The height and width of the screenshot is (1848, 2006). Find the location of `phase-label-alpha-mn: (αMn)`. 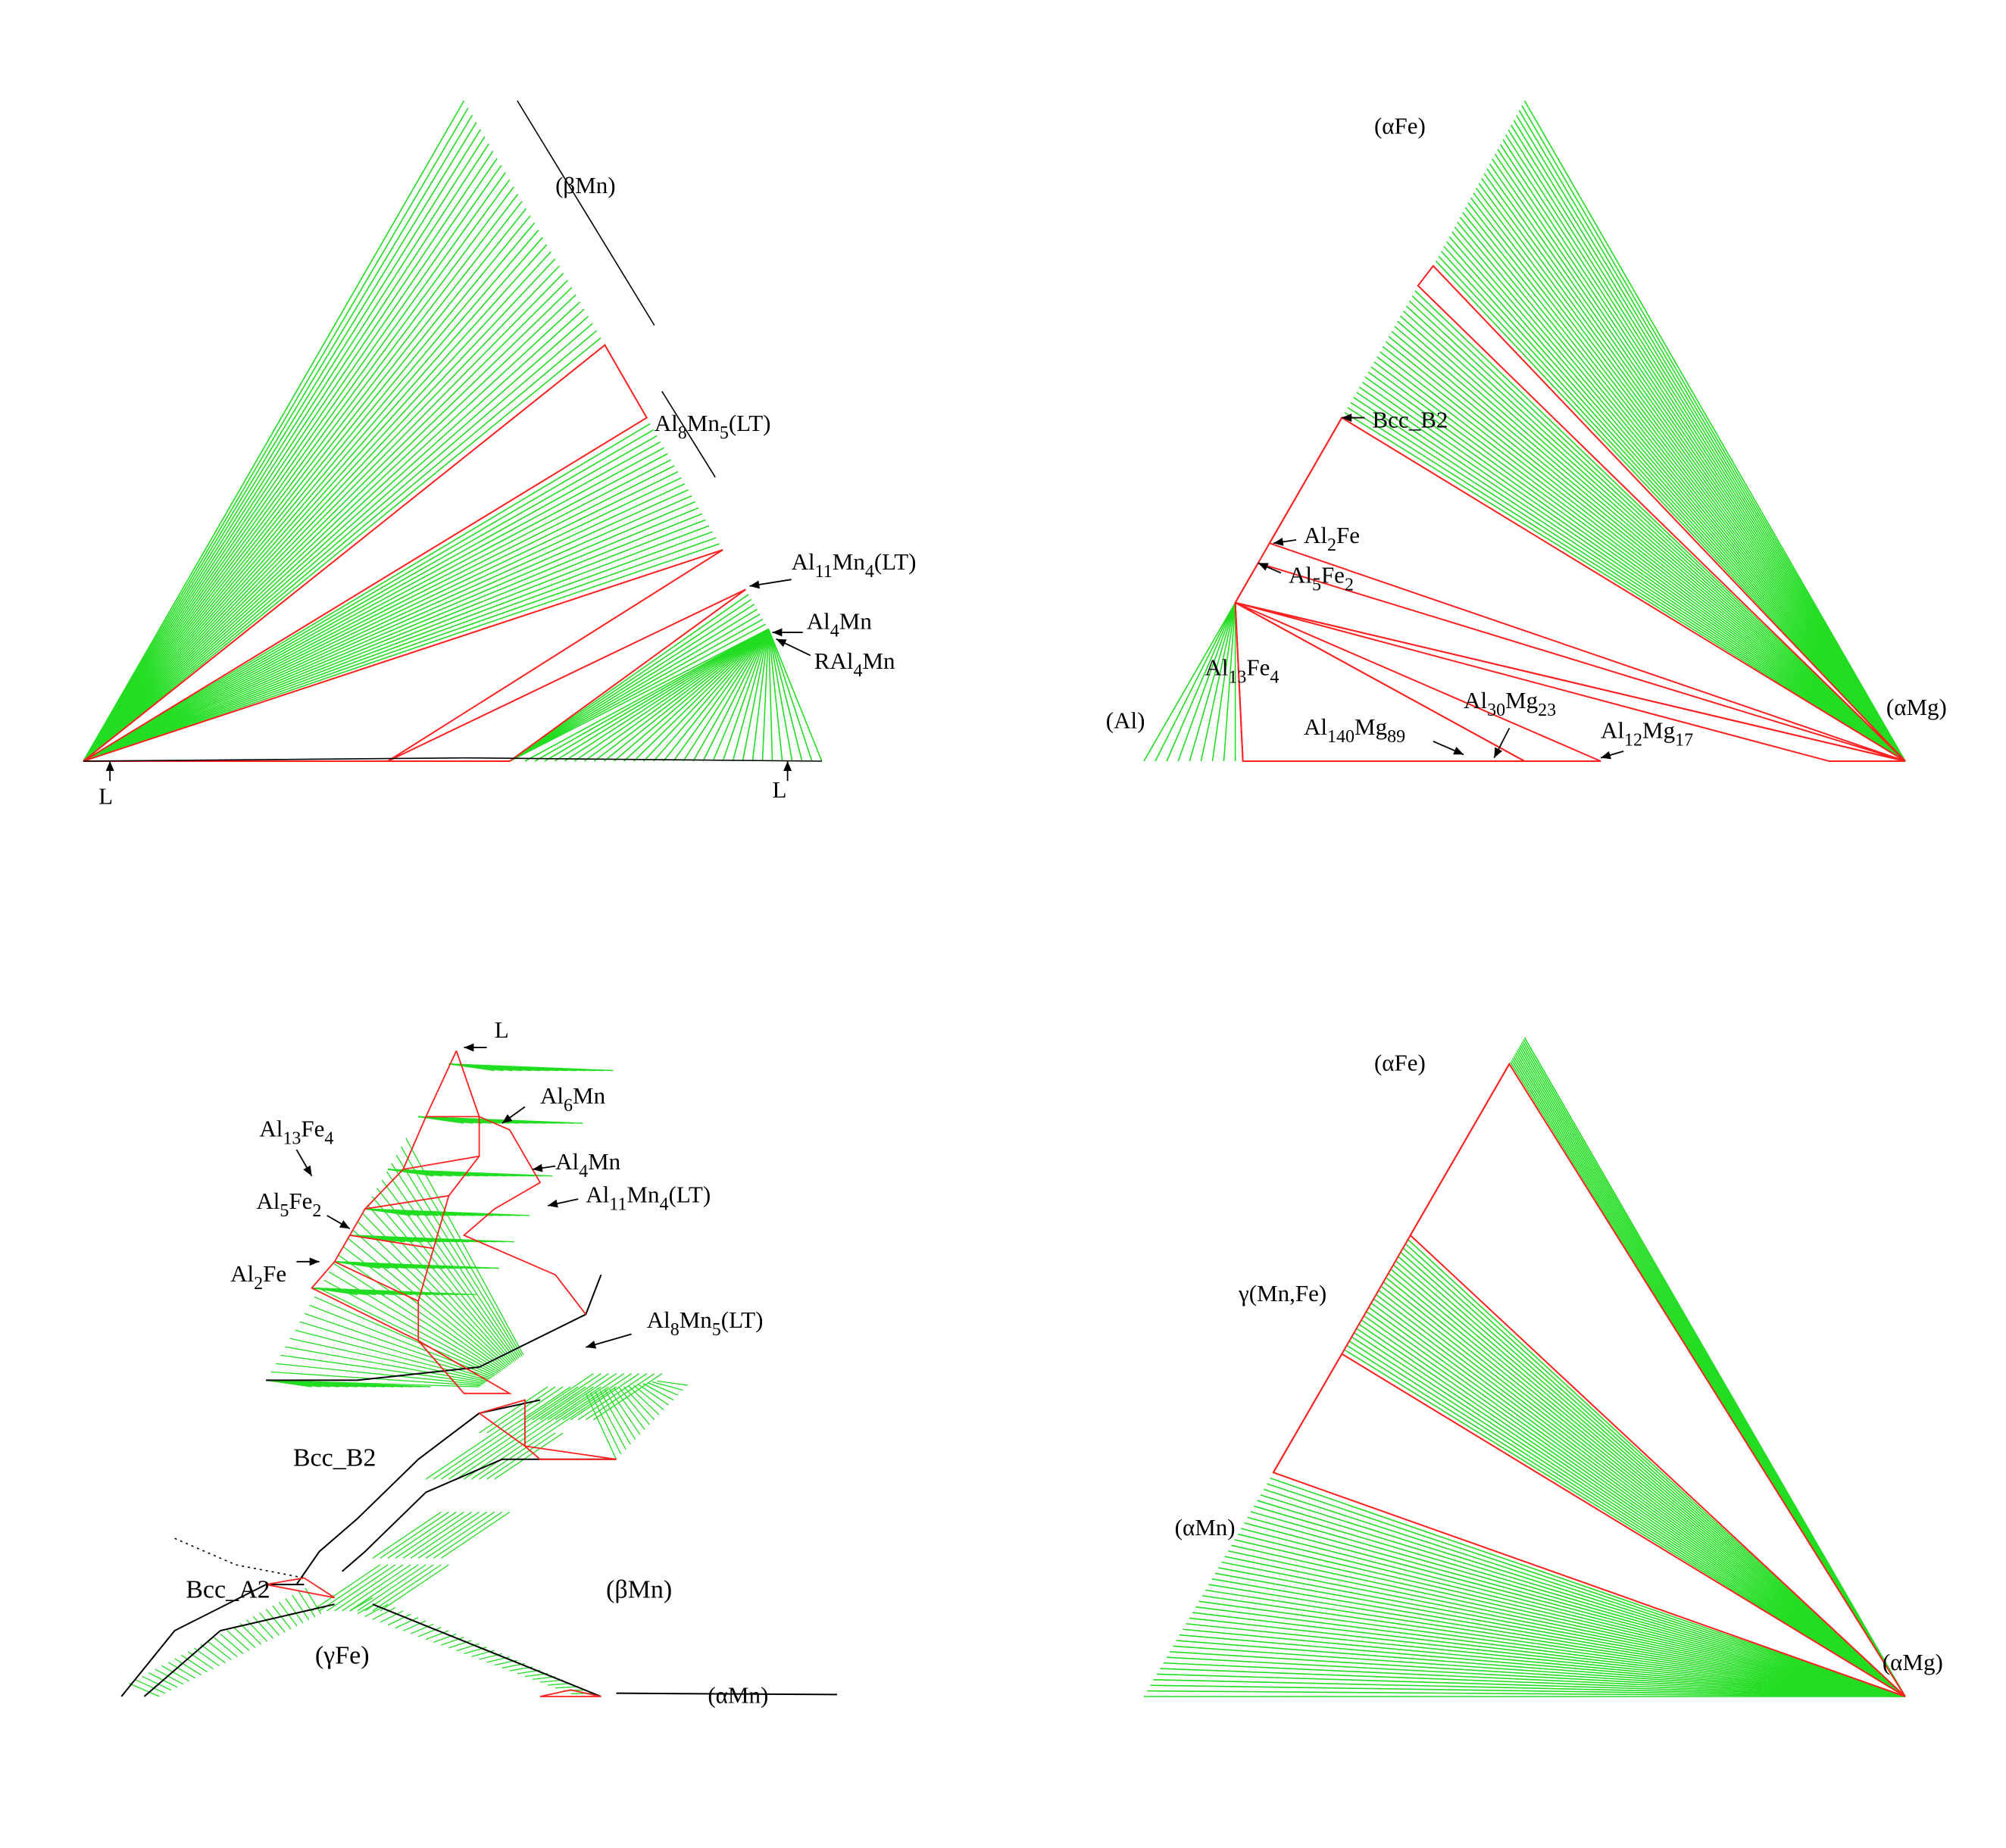

phase-label-alpha-mn: (αMn) is located at coordinates (1205, 1527).